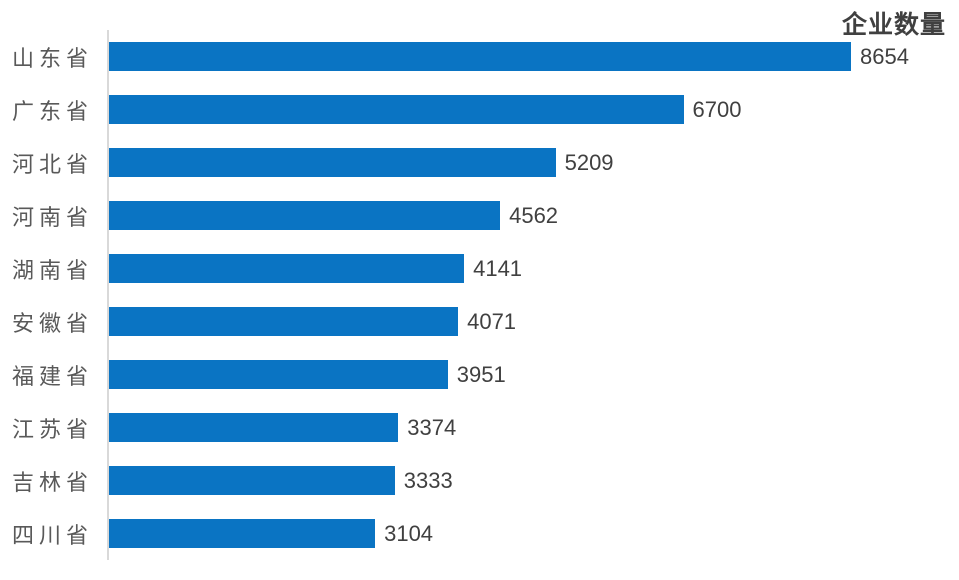  I want to click on value-label: 3374, so click(432, 427).